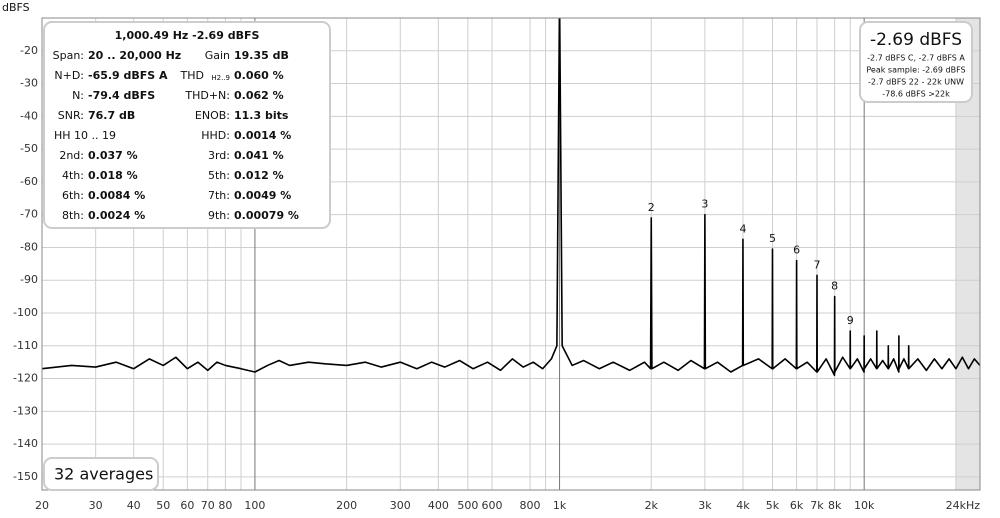 The height and width of the screenshot is (518, 1000). Describe the element at coordinates (254, 505) in the screenshot. I see `x-tick-label: 100` at that location.